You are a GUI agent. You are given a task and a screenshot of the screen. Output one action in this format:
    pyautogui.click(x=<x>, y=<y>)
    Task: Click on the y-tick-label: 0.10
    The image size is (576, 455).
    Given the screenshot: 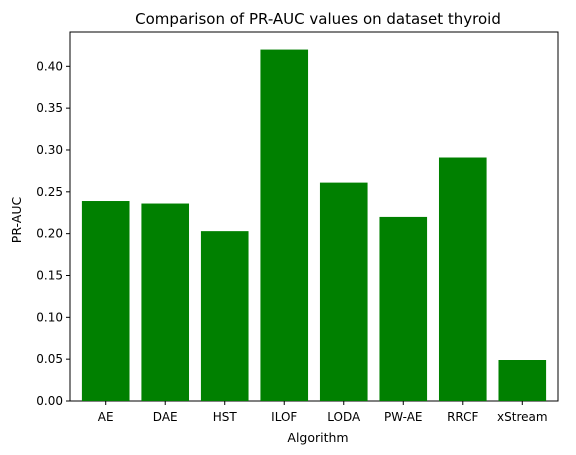 What is the action you would take?
    pyautogui.click(x=49, y=317)
    